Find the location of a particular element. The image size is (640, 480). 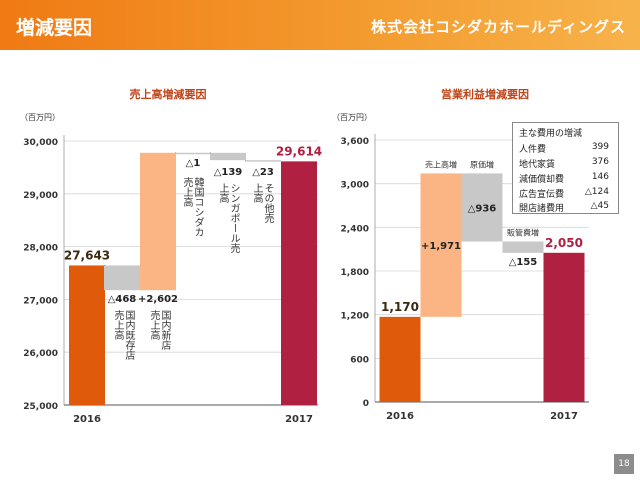

y-tick-label: 28,000 is located at coordinates (40, 249).